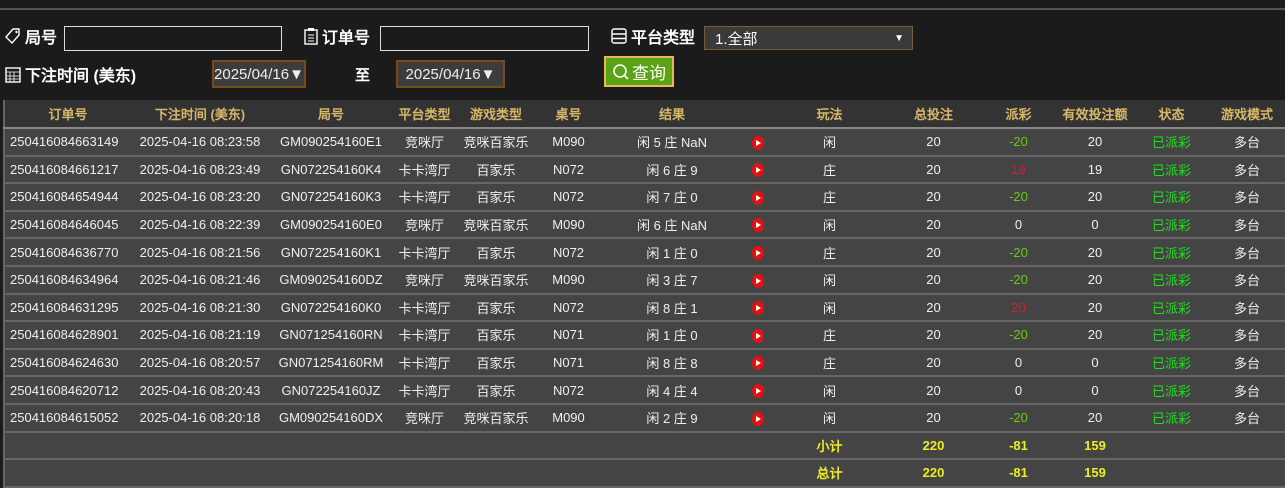  I want to click on query-button: 查询, so click(639, 71).